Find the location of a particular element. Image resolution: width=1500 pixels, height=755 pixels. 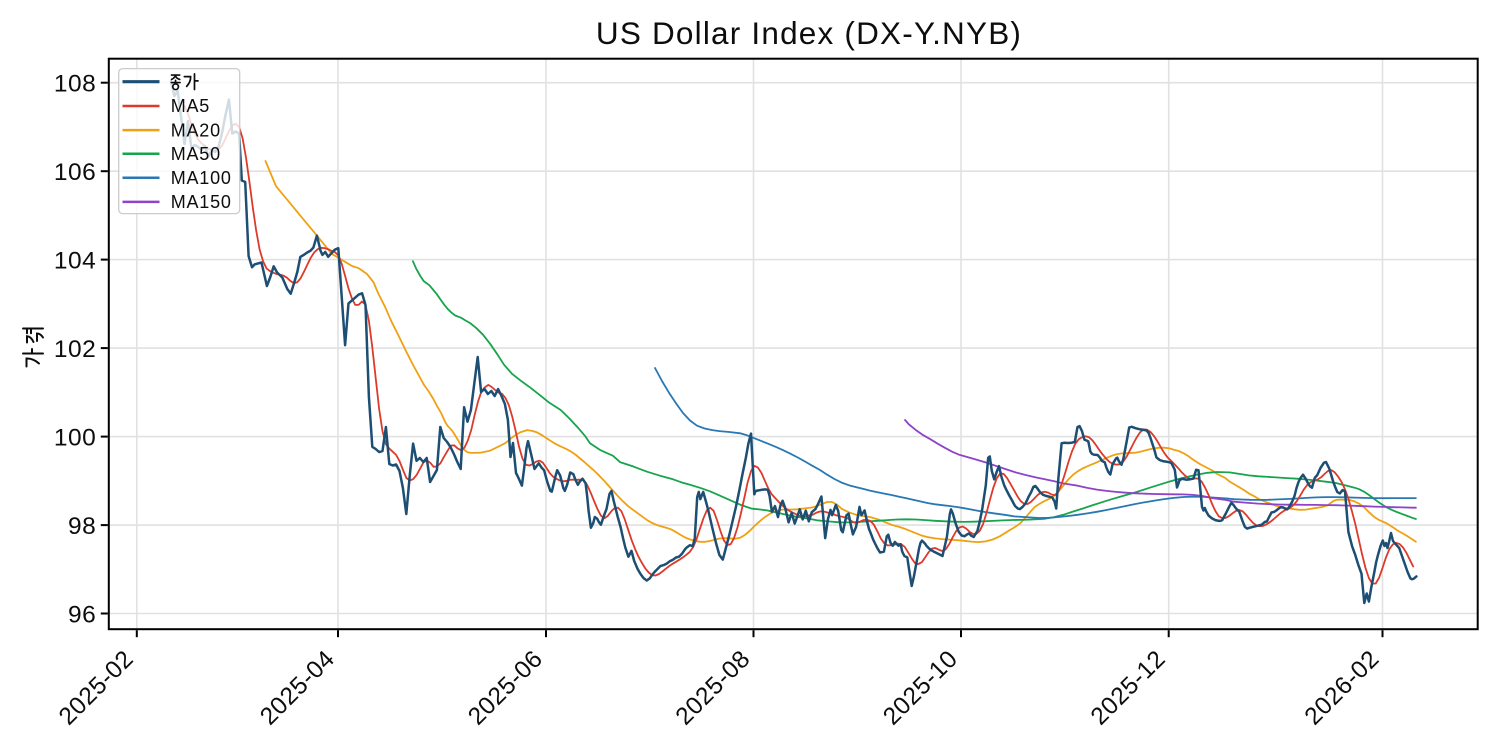

svg-text: MA5 is located at coordinates (190, 106).